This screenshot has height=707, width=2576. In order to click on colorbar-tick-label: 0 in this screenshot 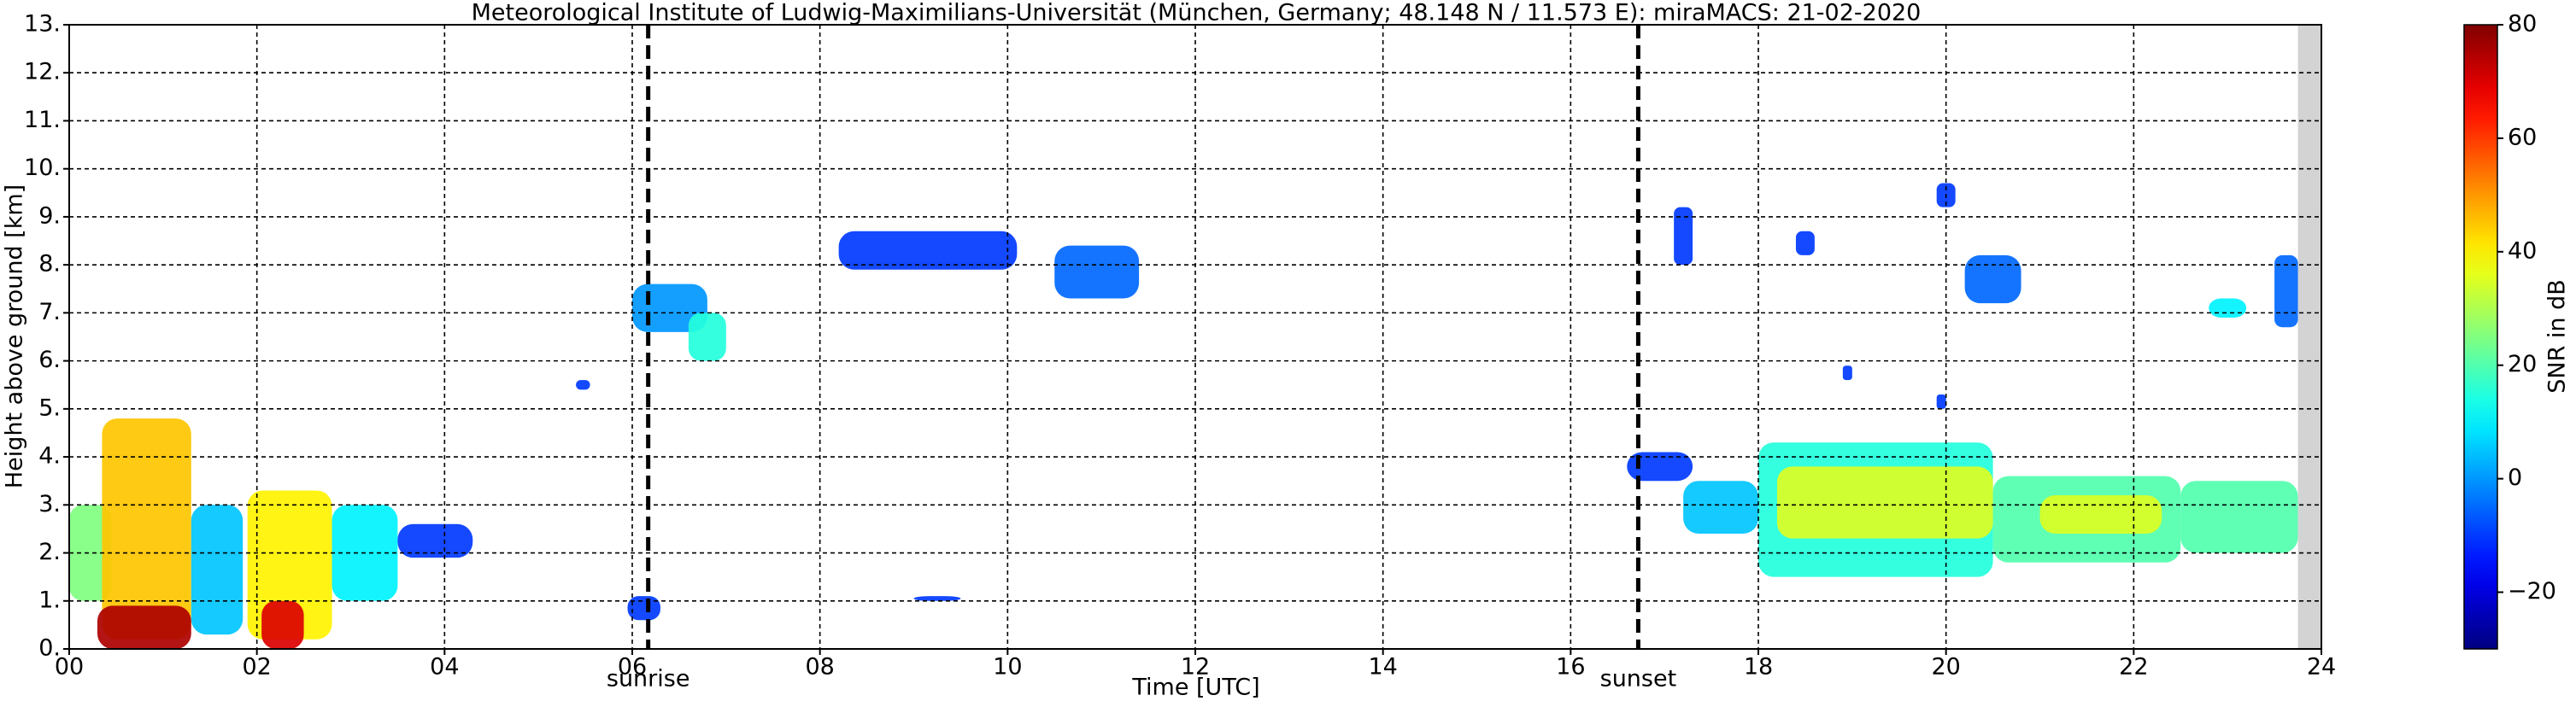, I will do `click(2515, 478)`.